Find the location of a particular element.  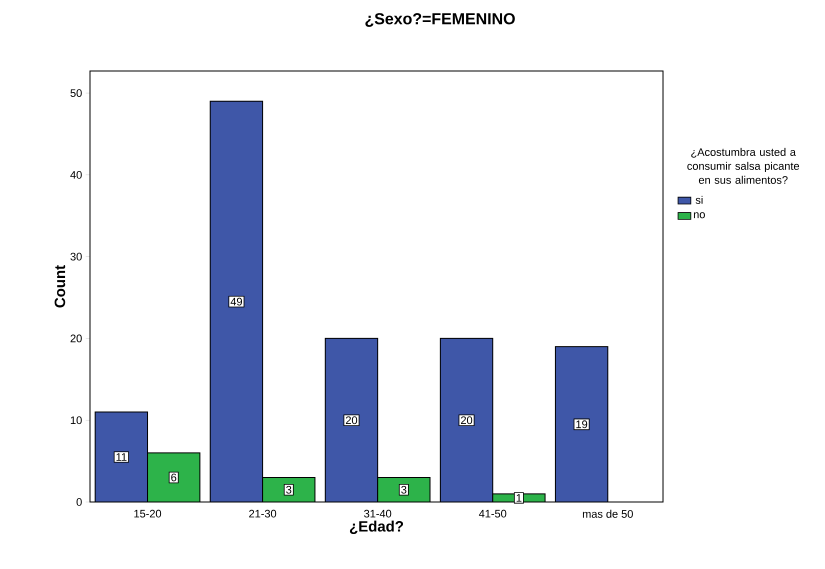

y-axis-title: Count is located at coordinates (60, 286).